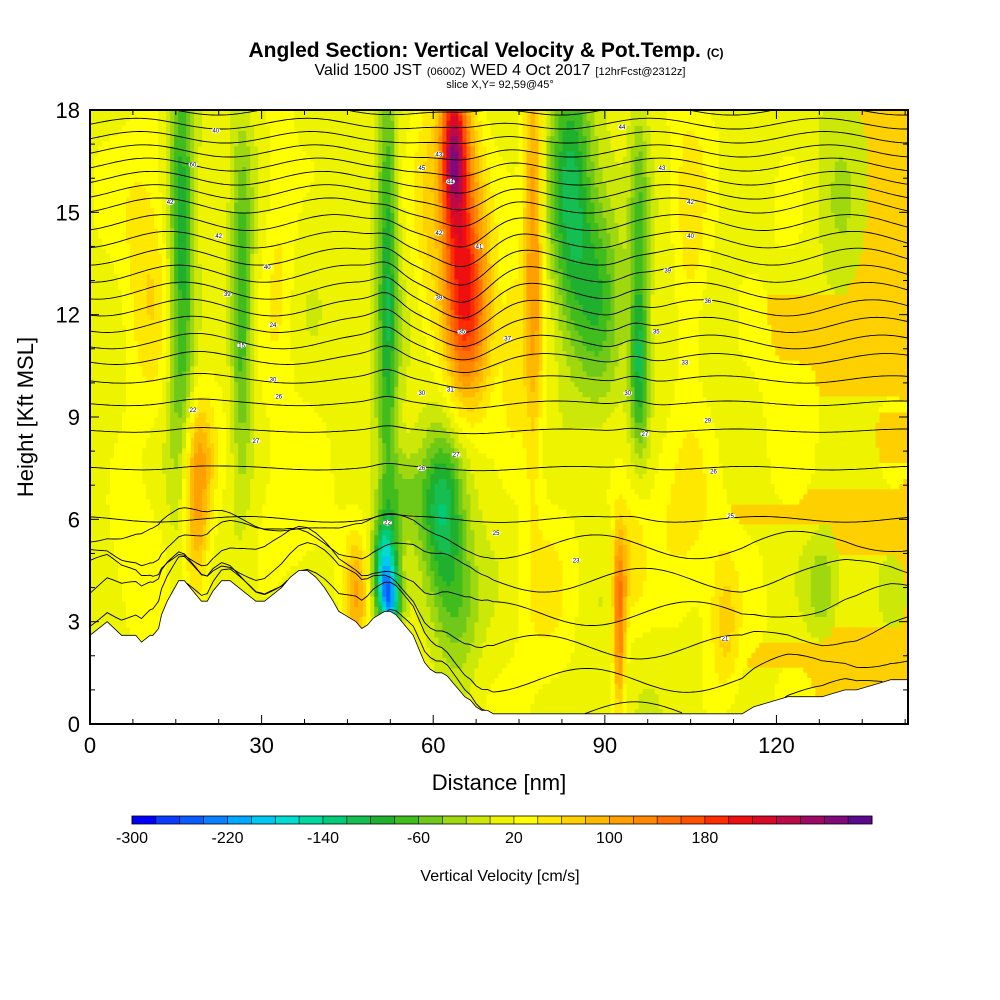 The height and width of the screenshot is (1000, 1000). Describe the element at coordinates (422, 168) in the screenshot. I see `contour-label: 45` at that location.